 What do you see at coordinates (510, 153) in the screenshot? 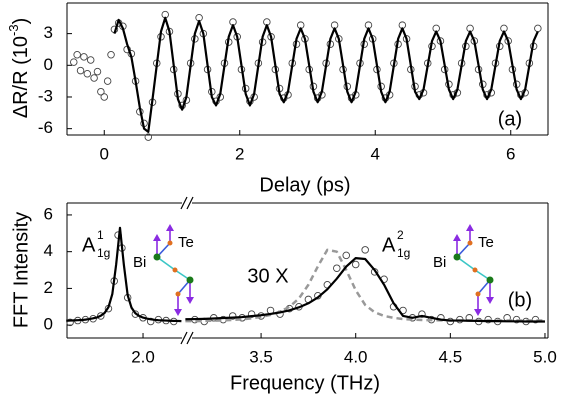
I see `x-tick-label: 6` at bounding box center [510, 153].